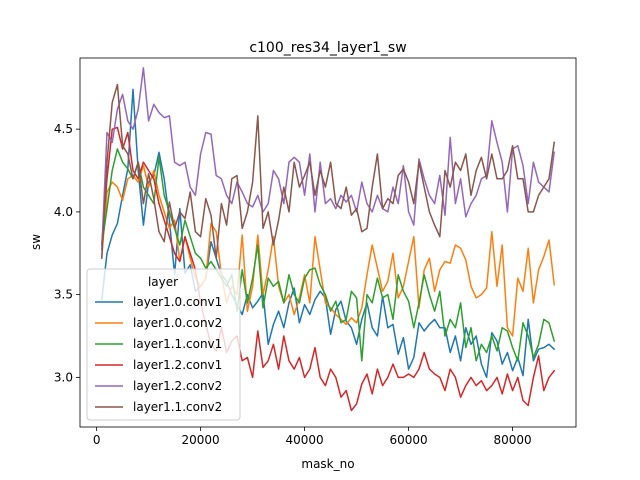  I want to click on x-tick-label: 0, so click(97, 440).